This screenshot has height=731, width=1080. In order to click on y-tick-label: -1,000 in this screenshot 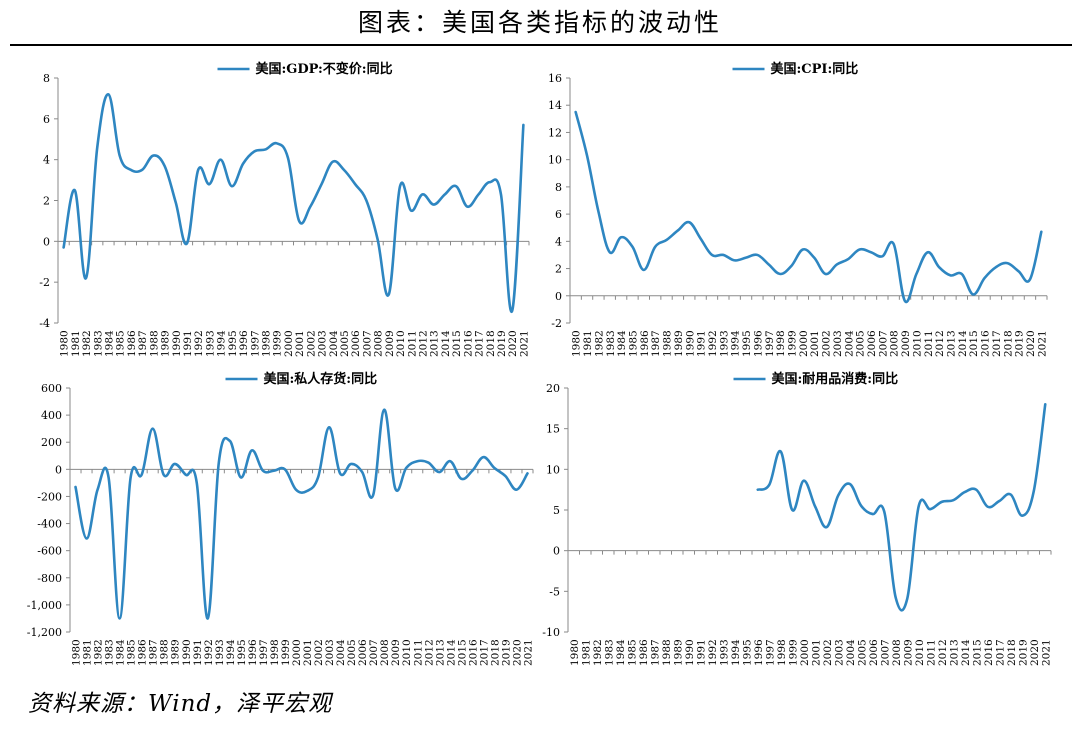, I will do `click(44, 605)`.